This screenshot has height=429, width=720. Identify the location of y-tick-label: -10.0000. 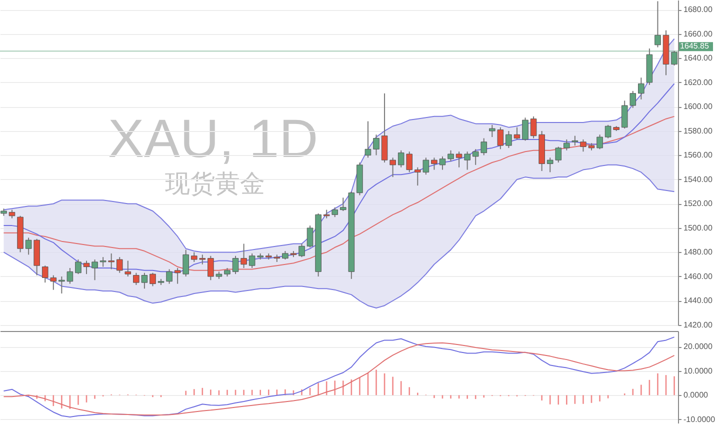
(700, 419).